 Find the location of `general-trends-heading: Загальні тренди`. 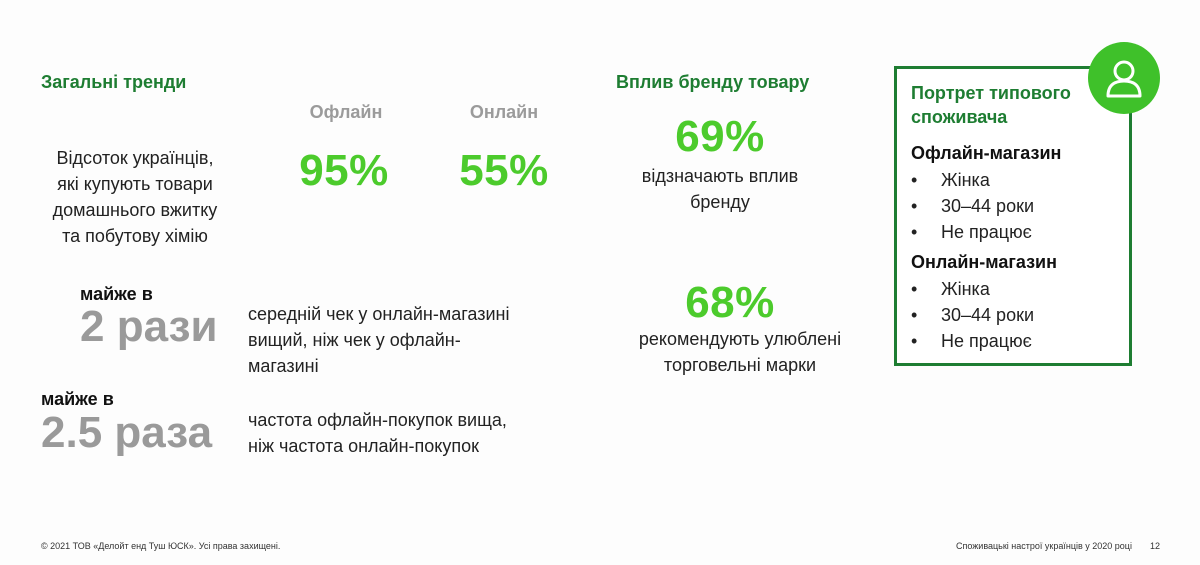

general-trends-heading: Загальні тренди is located at coordinates (114, 82).